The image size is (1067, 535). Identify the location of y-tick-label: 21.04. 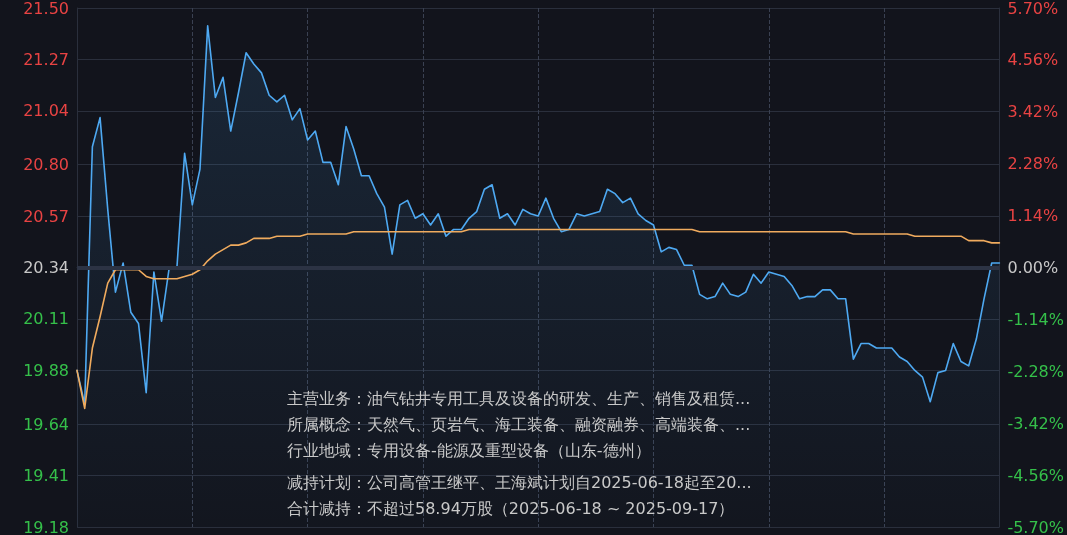
(46, 111).